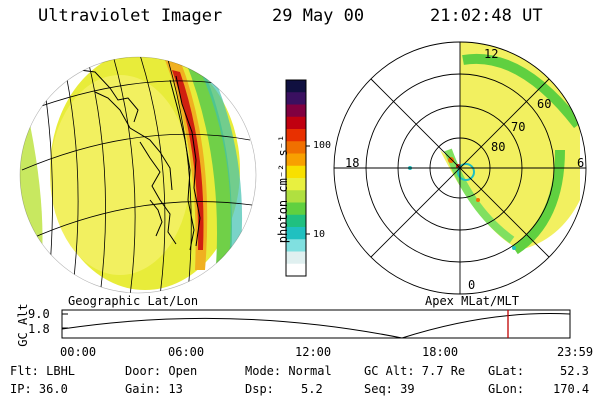  I want to click on mlat-label-80: 80, so click(498, 147).